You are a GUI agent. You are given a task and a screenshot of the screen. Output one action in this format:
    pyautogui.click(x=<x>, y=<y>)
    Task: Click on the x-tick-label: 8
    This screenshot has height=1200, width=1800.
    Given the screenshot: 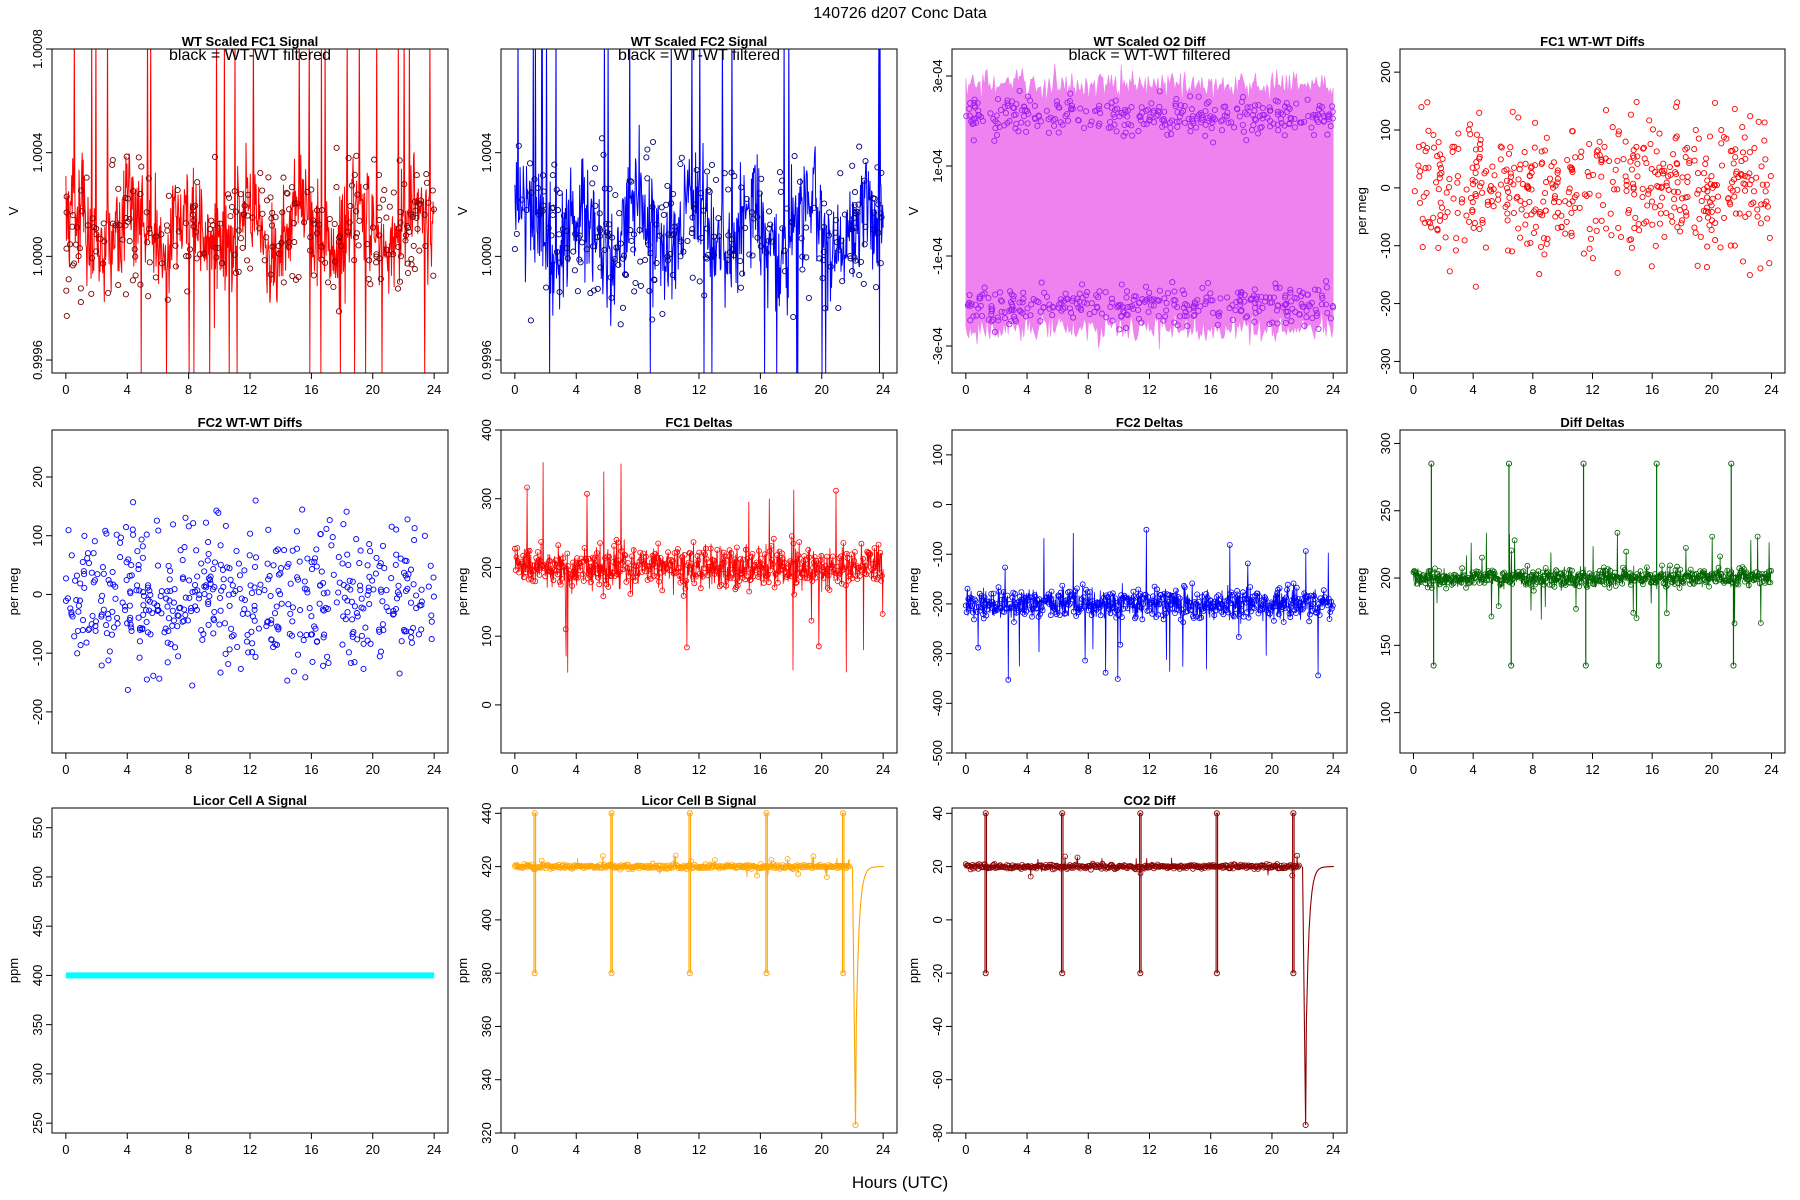 What is the action you would take?
    pyautogui.click(x=1088, y=769)
    